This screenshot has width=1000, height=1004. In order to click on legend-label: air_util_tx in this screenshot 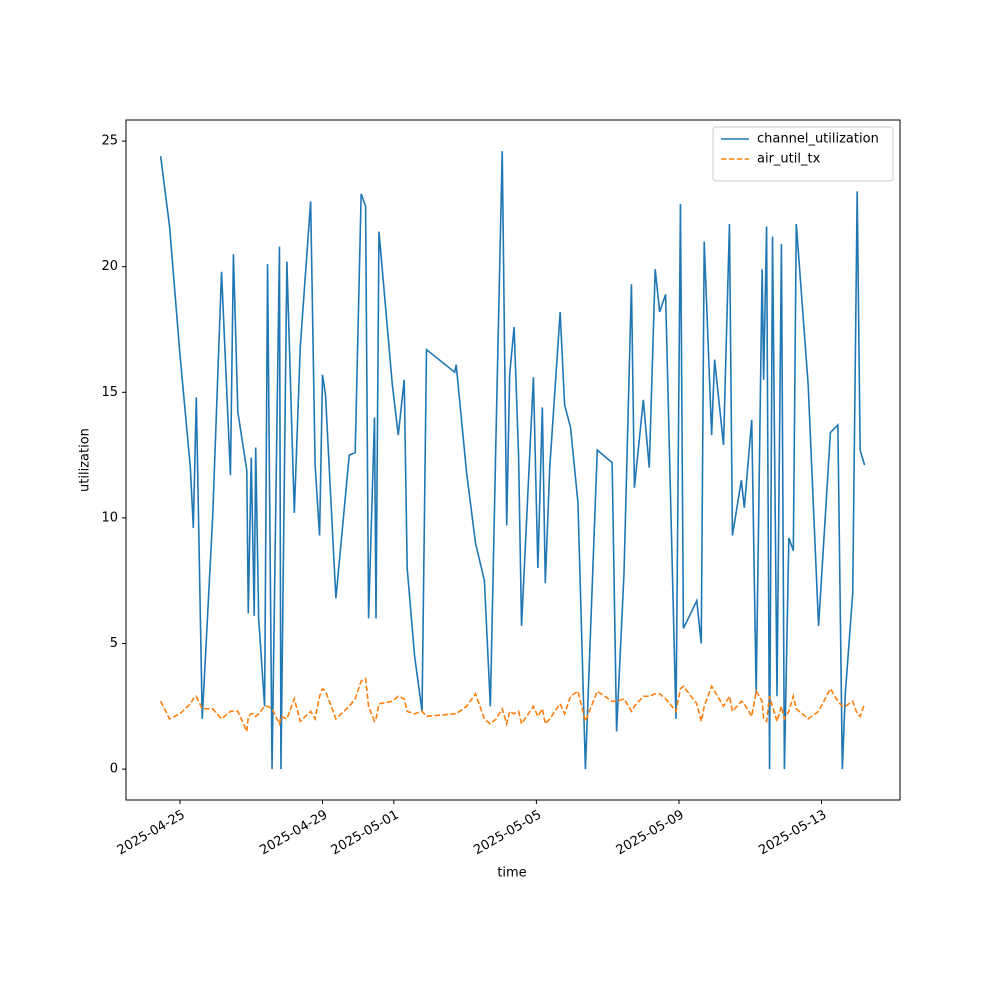, I will do `click(789, 159)`.